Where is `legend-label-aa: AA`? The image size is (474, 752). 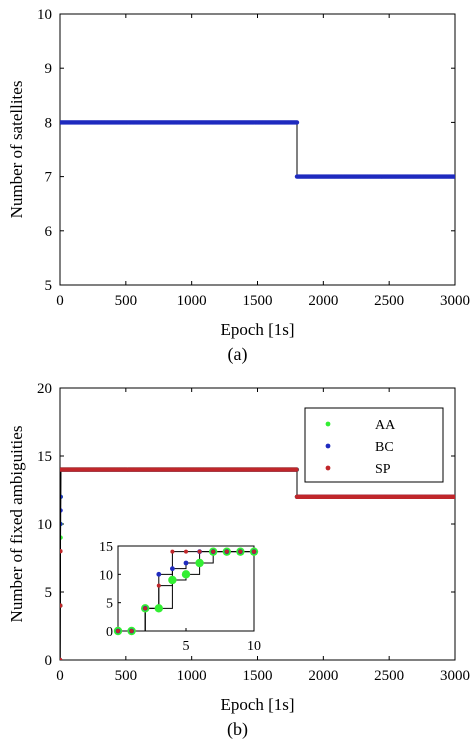 legend-label-aa: AA is located at coordinates (385, 425).